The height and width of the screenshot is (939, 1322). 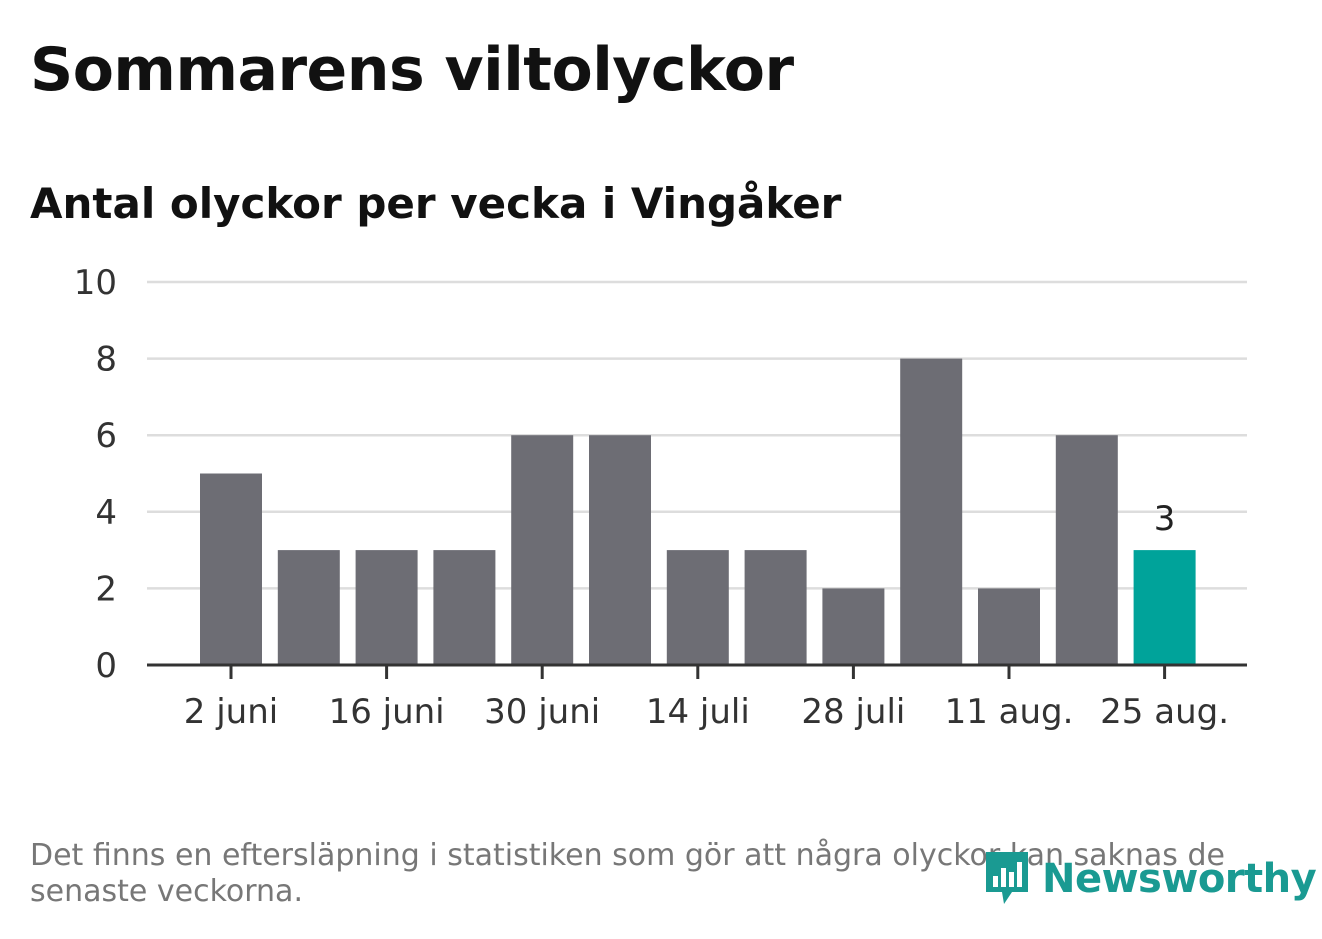 I want to click on y-axis-ticks: 0 2 4 6 8 10, so click(x=95, y=474).